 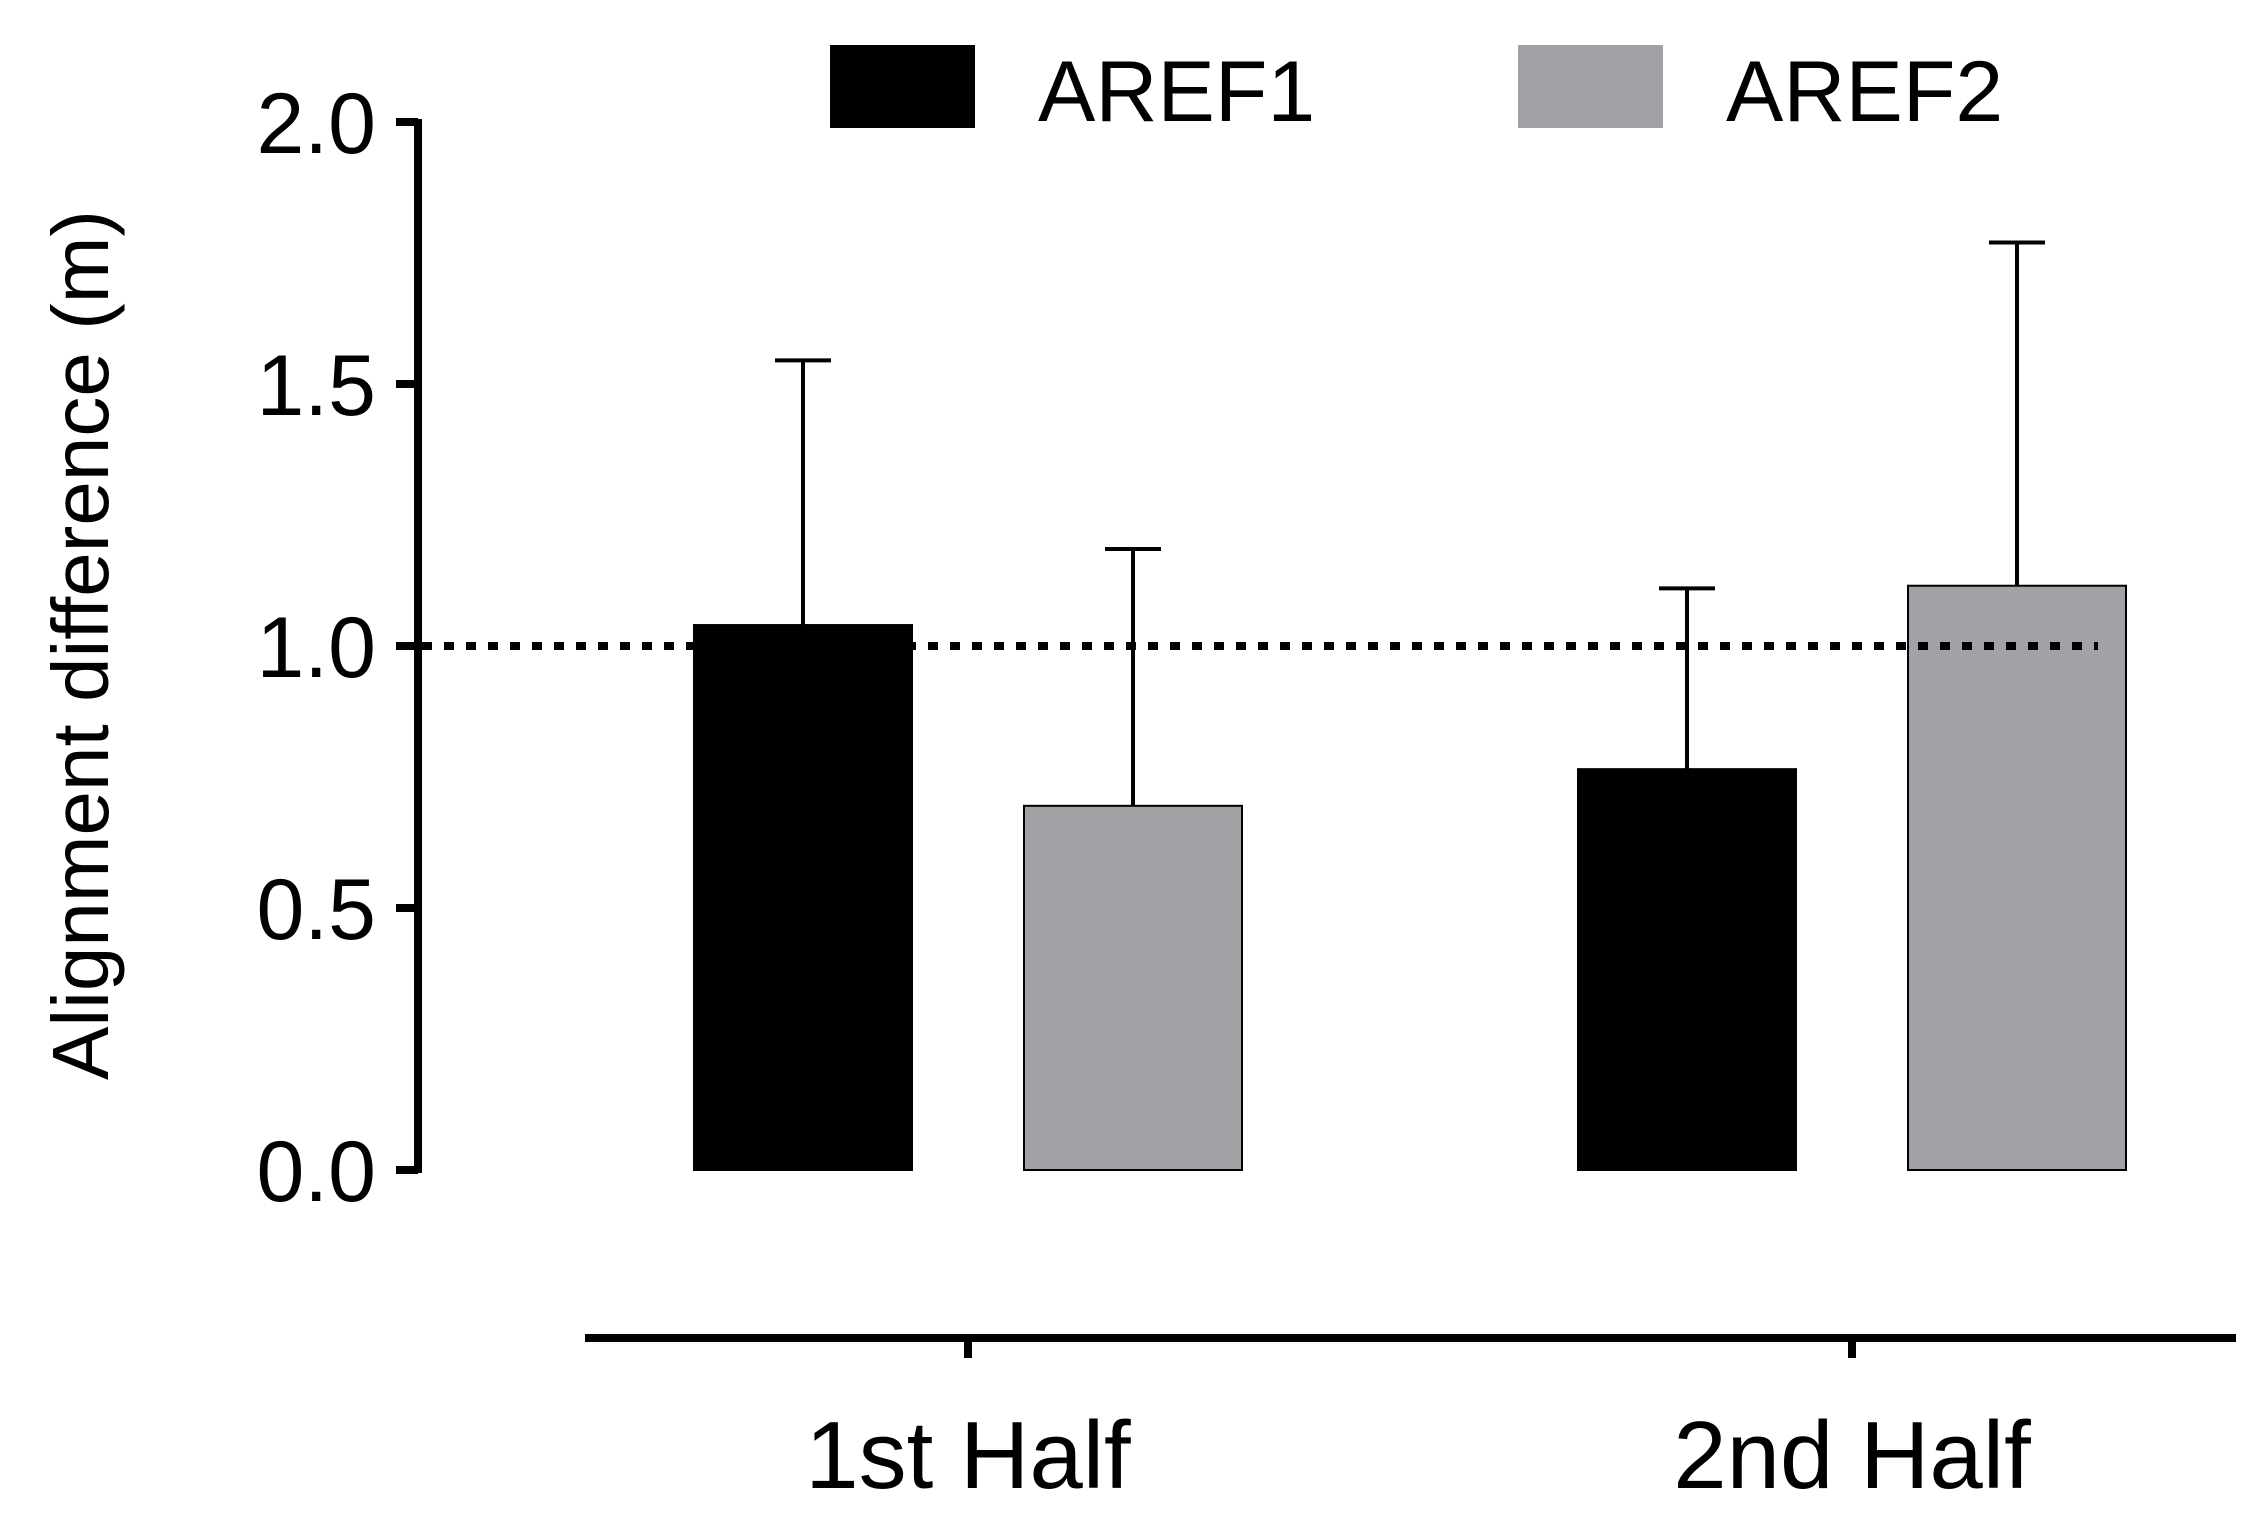 What do you see at coordinates (316, 386) in the screenshot?
I see `y-tick-label: 1.5` at bounding box center [316, 386].